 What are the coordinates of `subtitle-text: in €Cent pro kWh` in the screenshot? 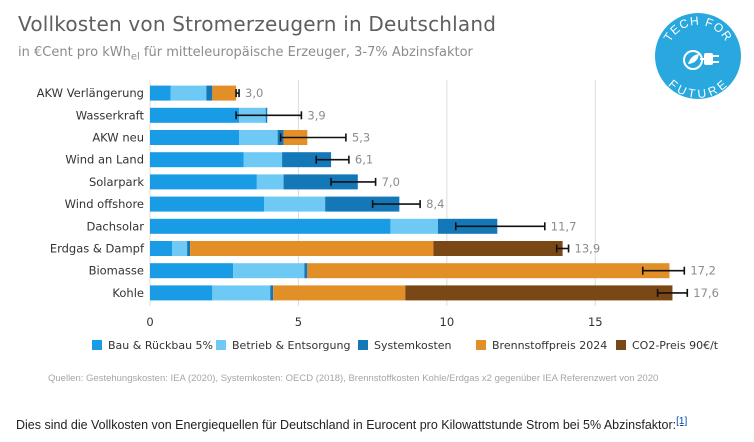 It's located at (74, 52).